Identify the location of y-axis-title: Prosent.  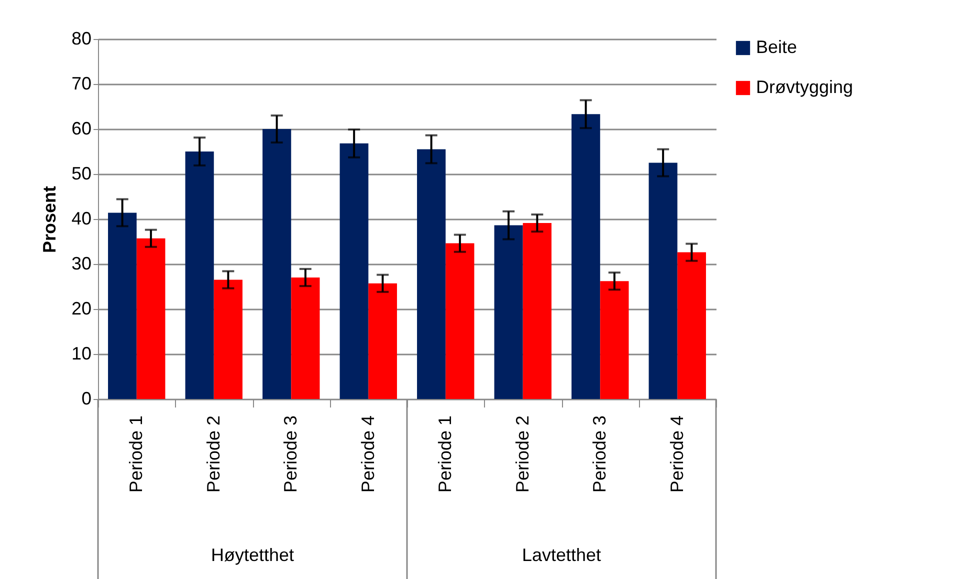
(49, 220).